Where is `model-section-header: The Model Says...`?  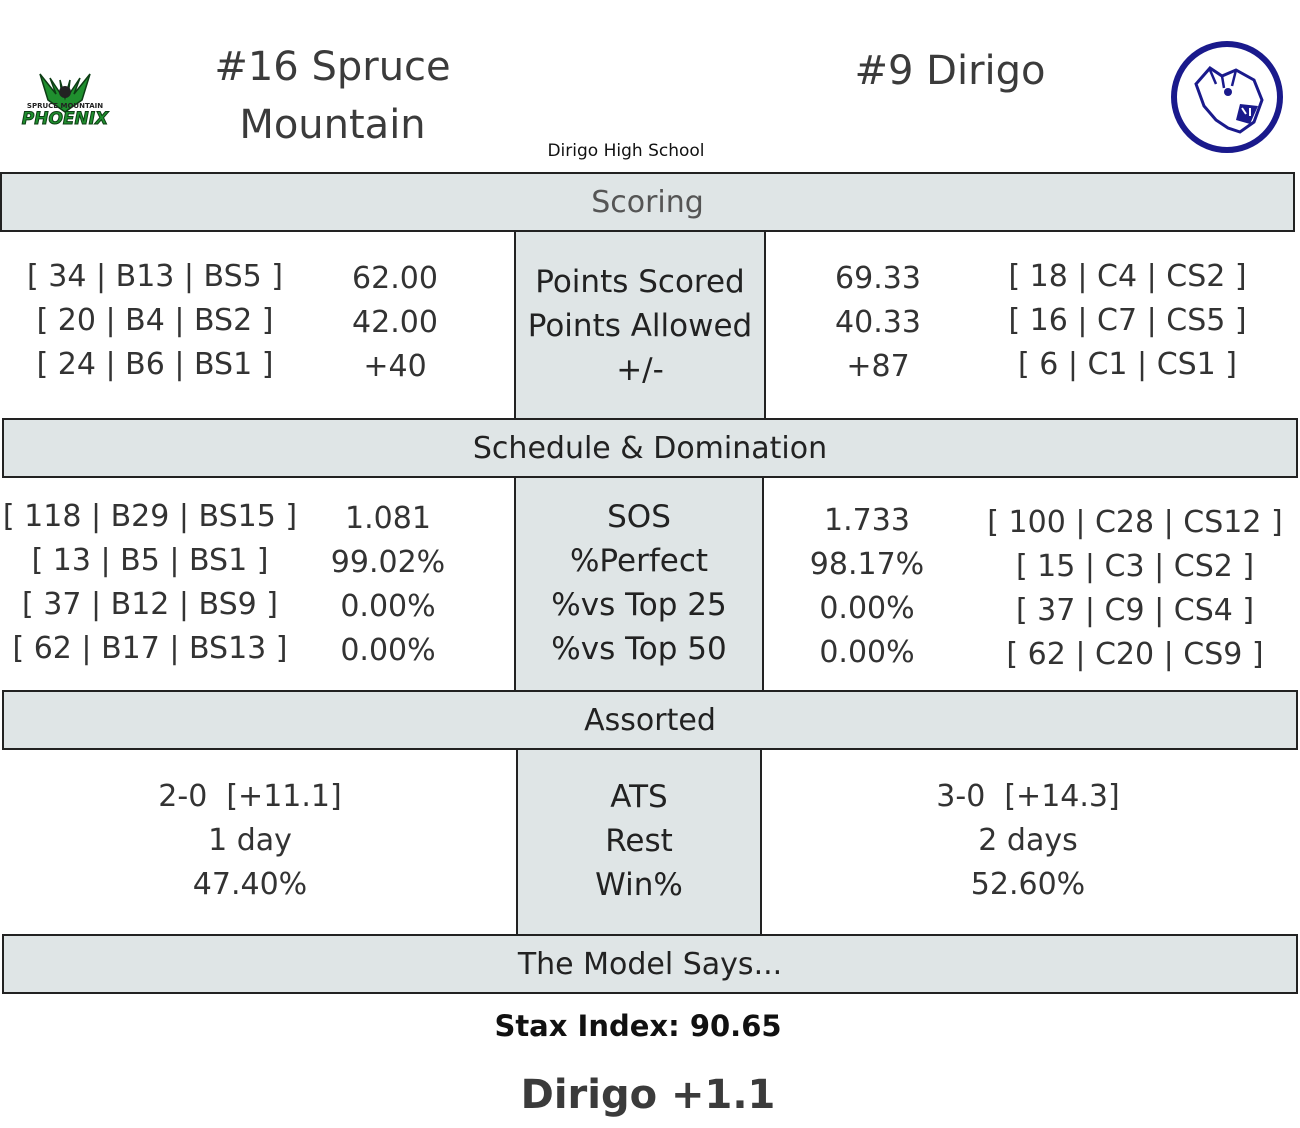
model-section-header: The Model Says... is located at coordinates (650, 964).